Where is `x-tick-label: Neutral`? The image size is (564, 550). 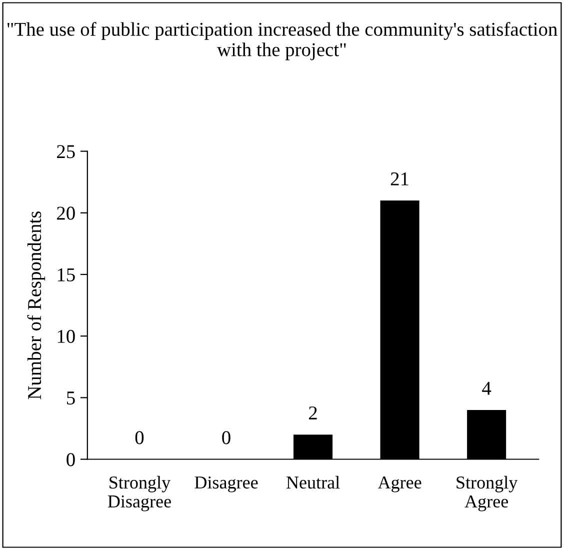 x-tick-label: Neutral is located at coordinates (313, 482).